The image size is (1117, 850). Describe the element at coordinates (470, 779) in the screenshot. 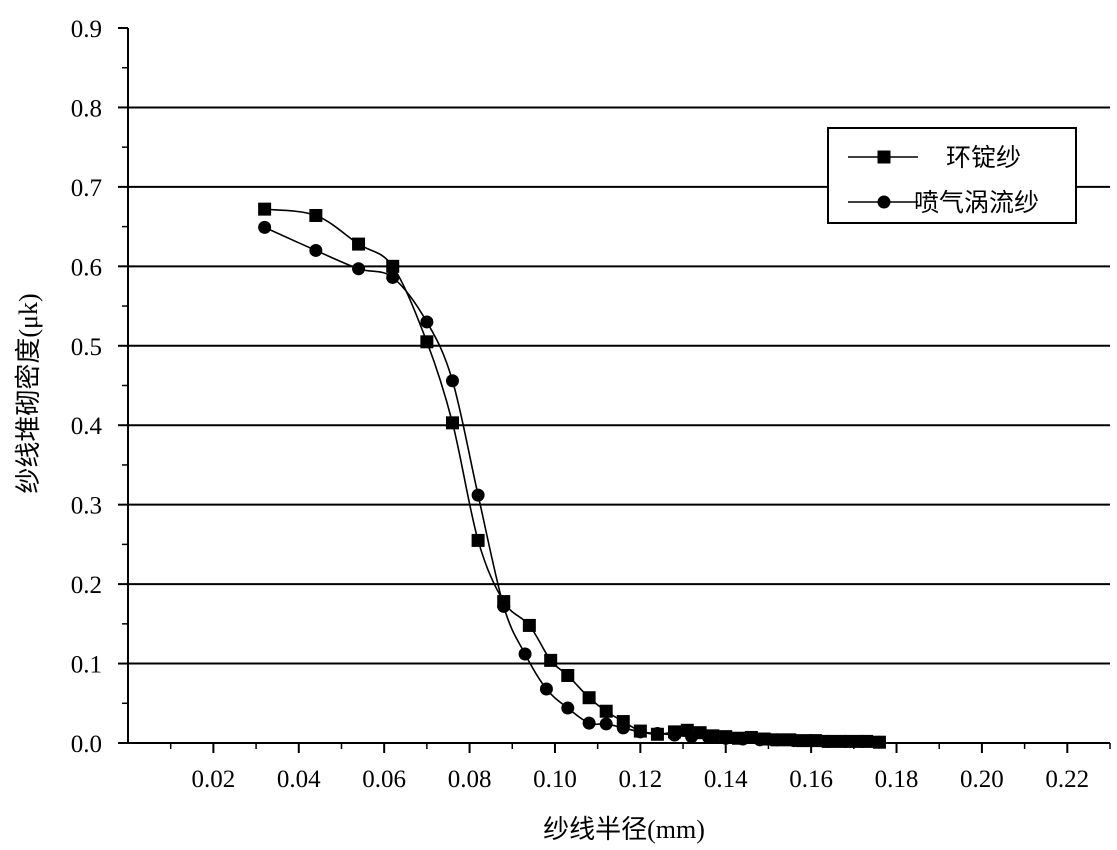

I see `x-tick-label: 0.08` at that location.